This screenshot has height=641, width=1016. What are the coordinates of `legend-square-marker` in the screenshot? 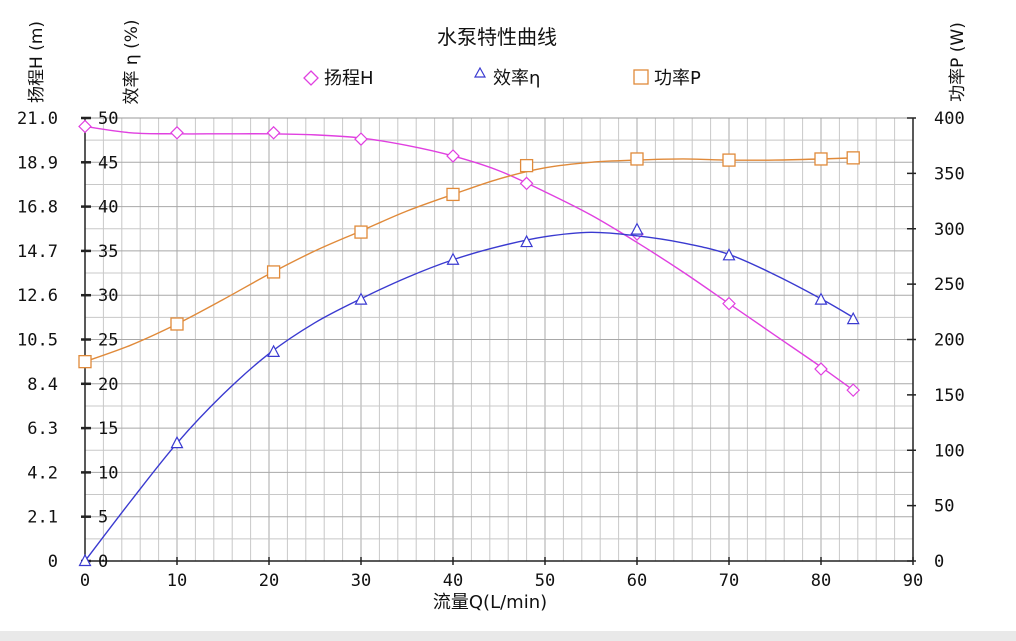 It's located at (641, 77).